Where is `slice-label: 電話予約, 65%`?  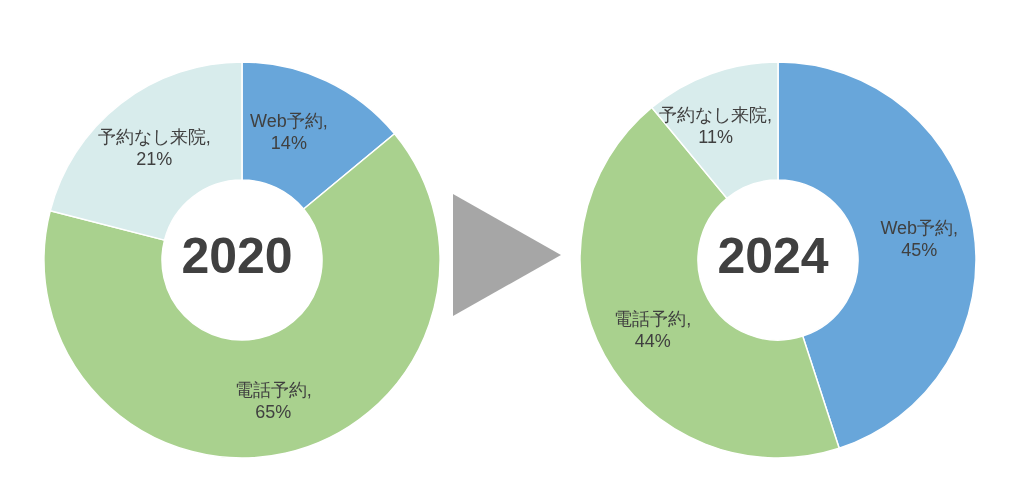
slice-label: 電話予約, 65% is located at coordinates (273, 400).